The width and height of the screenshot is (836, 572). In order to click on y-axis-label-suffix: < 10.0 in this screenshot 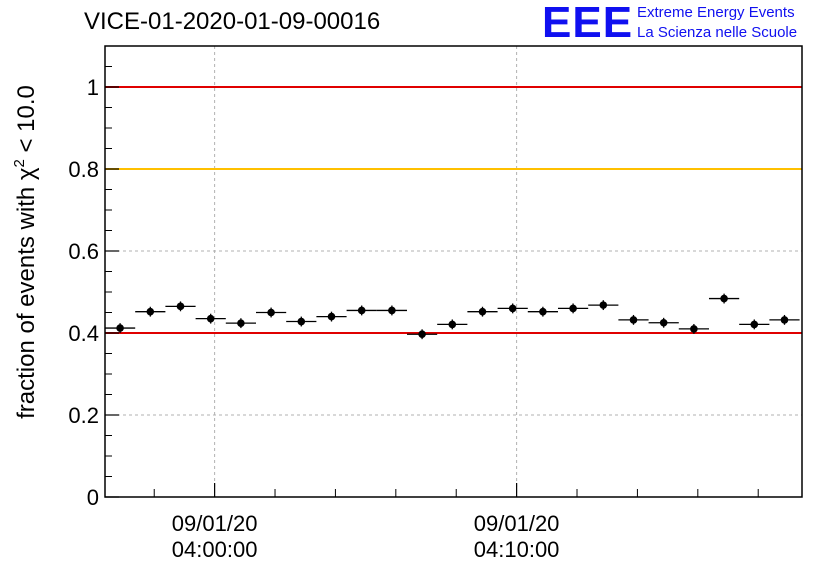, I will do `click(26, 122)`.